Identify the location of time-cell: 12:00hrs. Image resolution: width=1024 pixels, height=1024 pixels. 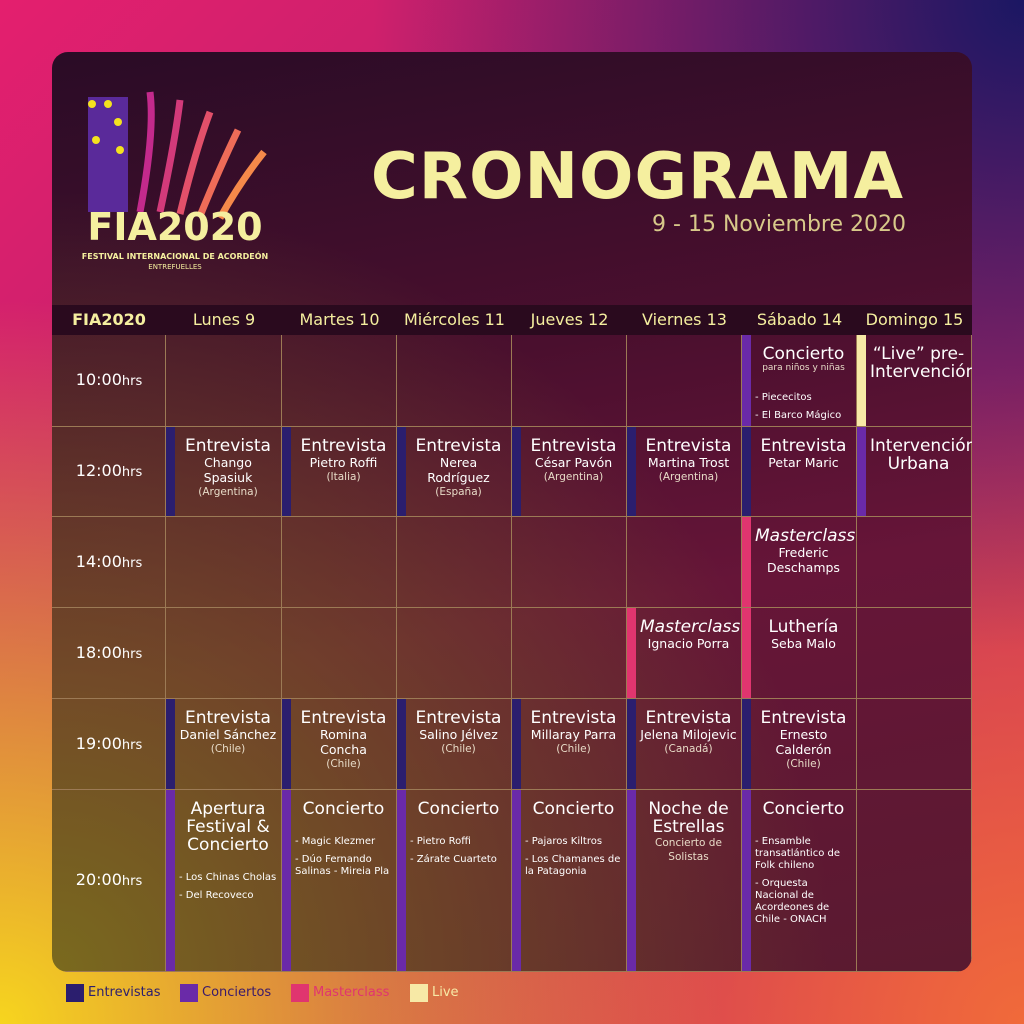
(109, 472).